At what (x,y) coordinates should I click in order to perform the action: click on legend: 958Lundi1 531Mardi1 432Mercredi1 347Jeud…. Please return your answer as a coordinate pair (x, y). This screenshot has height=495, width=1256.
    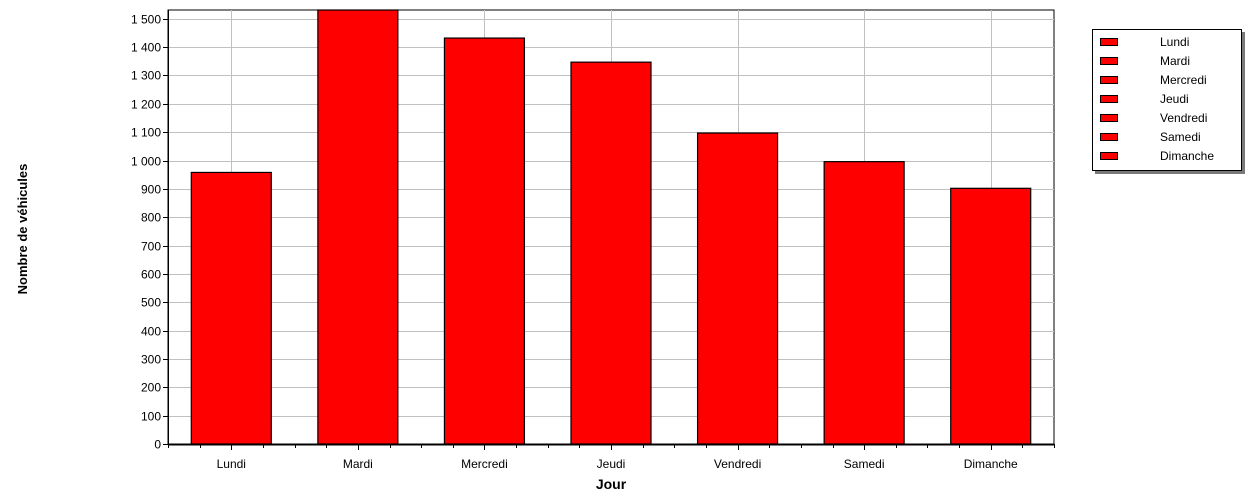
    Looking at the image, I should click on (1167, 100).